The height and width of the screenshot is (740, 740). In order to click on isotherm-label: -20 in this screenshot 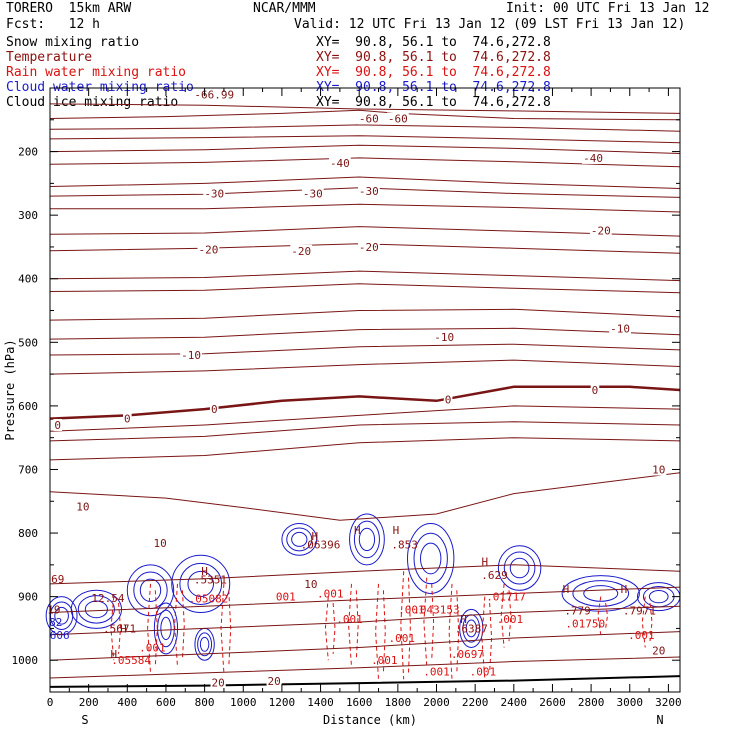, I will do `click(209, 249)`.